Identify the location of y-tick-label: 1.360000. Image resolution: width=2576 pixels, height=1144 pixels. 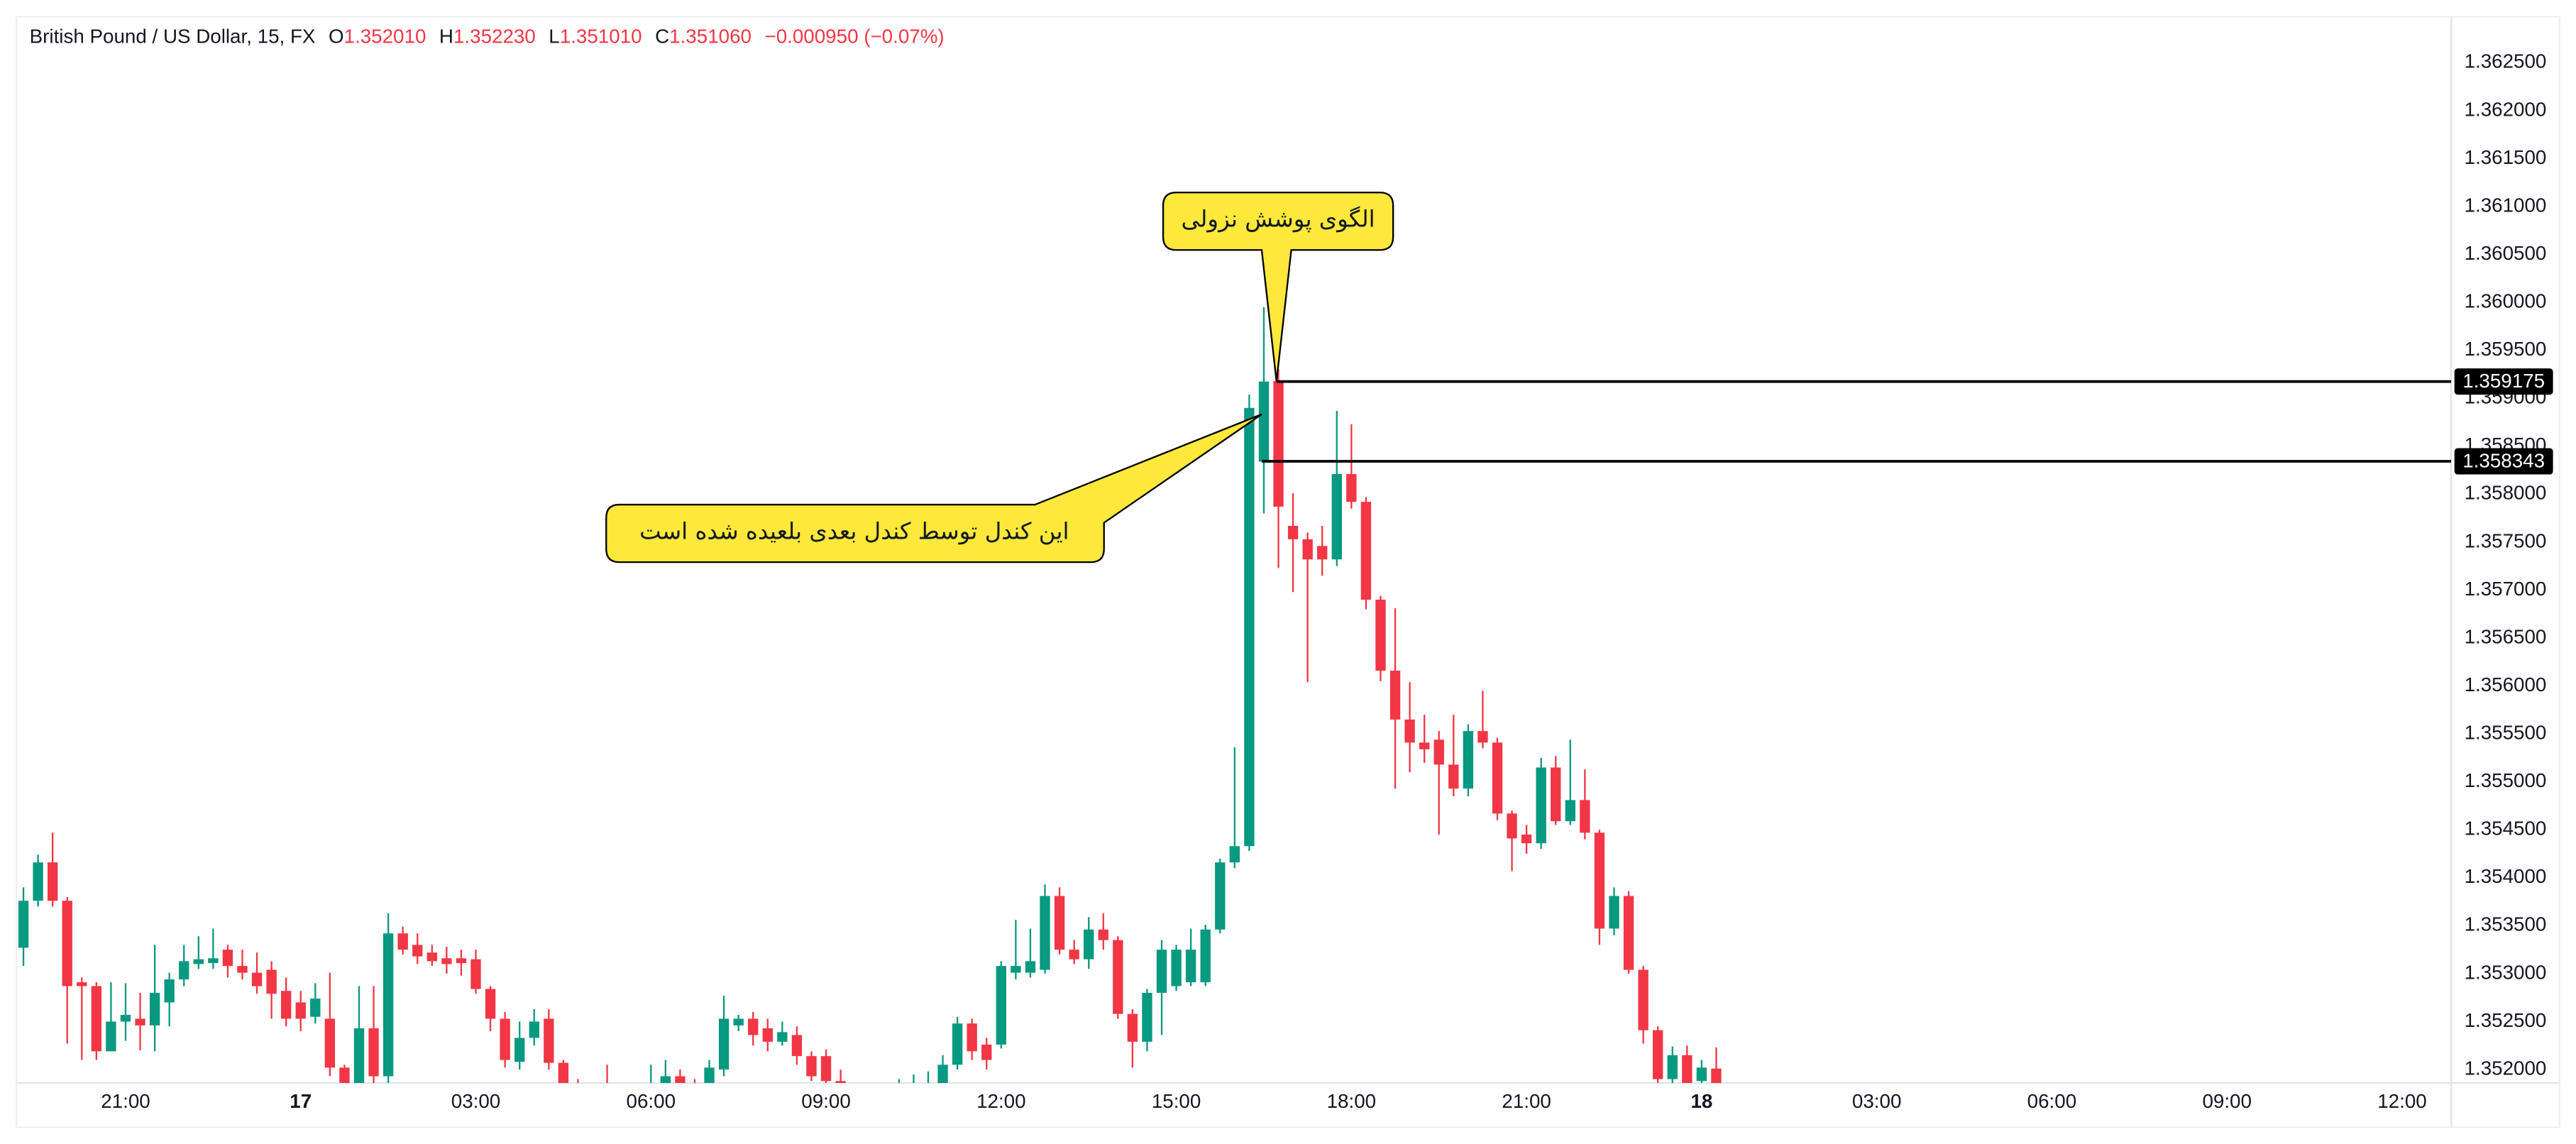
(2506, 301).